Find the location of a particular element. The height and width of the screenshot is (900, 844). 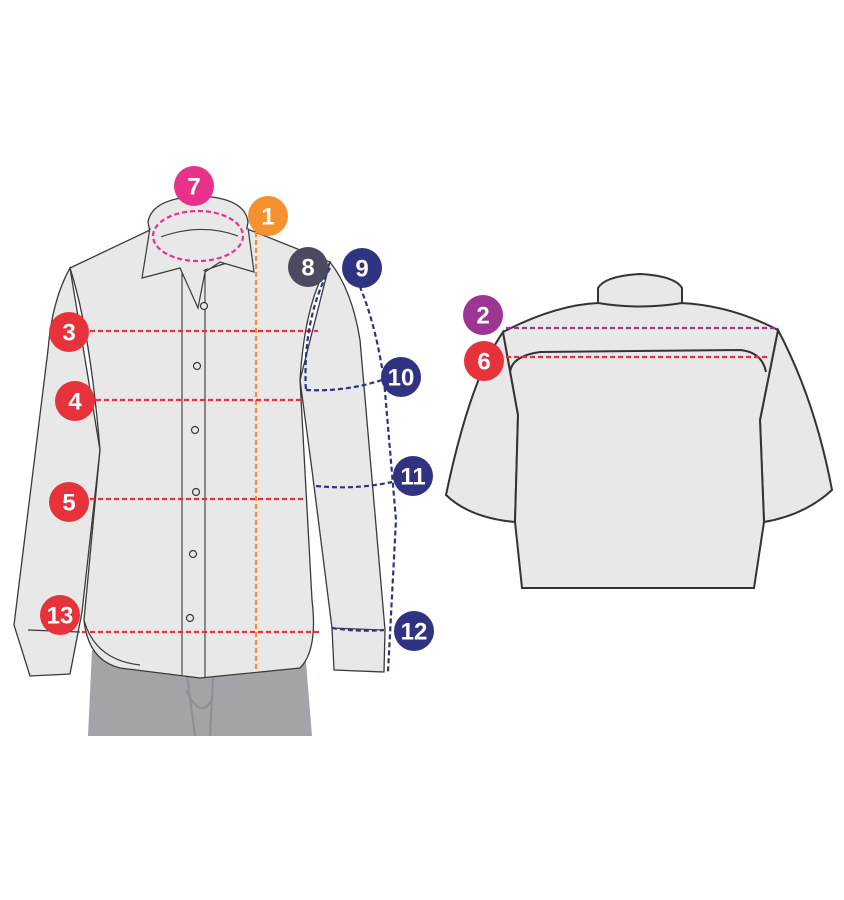

badge-2-circle is located at coordinates (483, 315).